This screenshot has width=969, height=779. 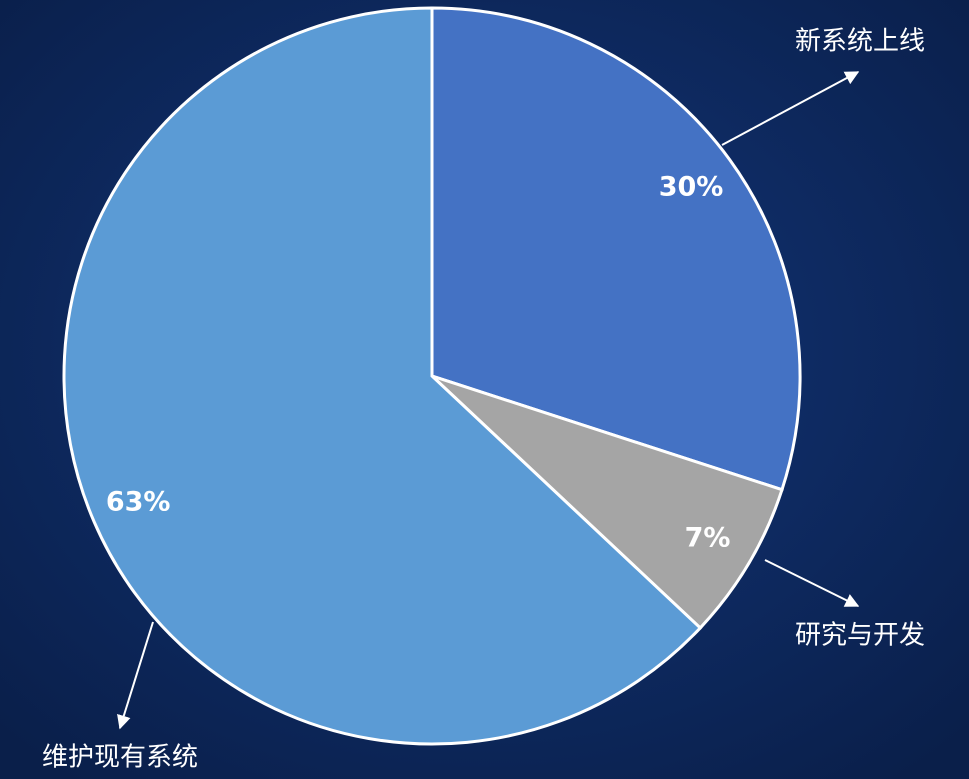 What do you see at coordinates (691, 186) in the screenshot?
I see `value-label: 30%` at bounding box center [691, 186].